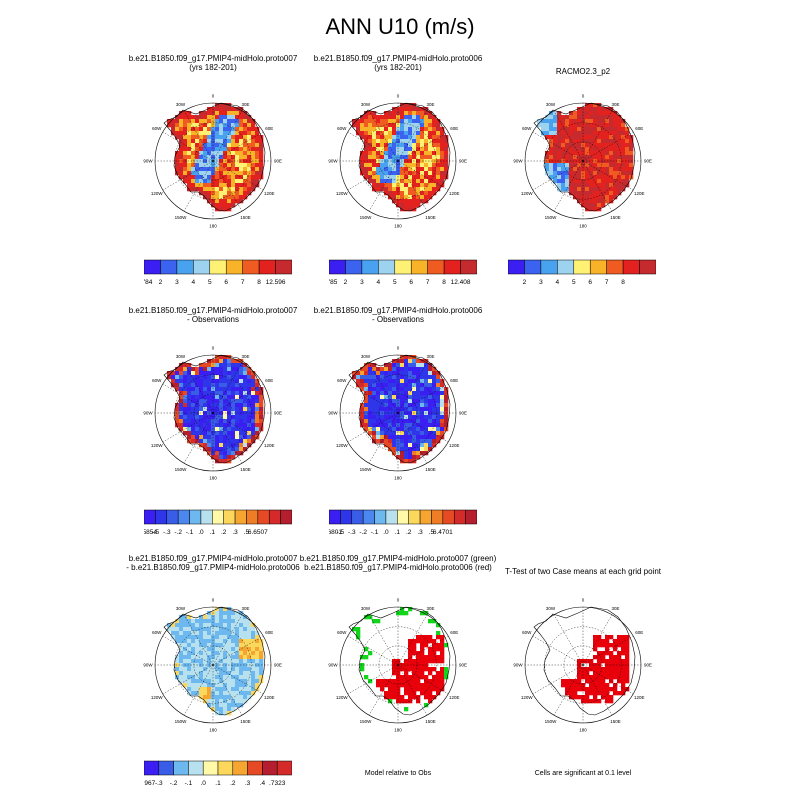 This screenshot has width=800, height=800. I want to click on longitude-label: 90W, so click(148, 413).